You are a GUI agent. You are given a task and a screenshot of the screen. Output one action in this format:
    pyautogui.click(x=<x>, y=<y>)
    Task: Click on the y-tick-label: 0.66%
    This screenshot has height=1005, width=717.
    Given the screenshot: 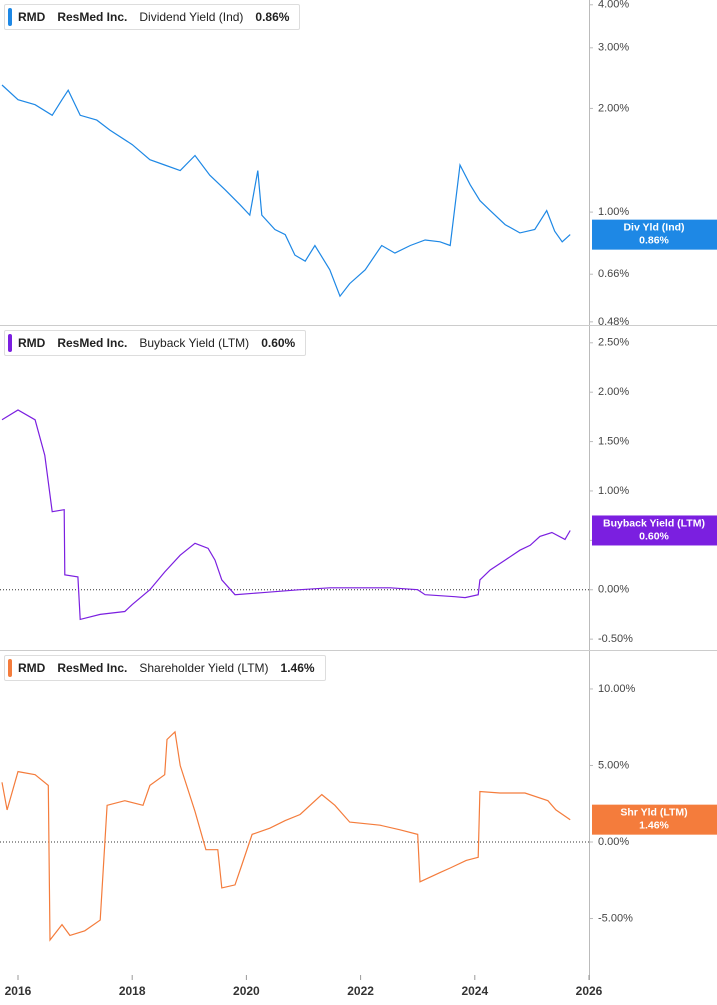 What is the action you would take?
    pyautogui.click(x=613, y=274)
    